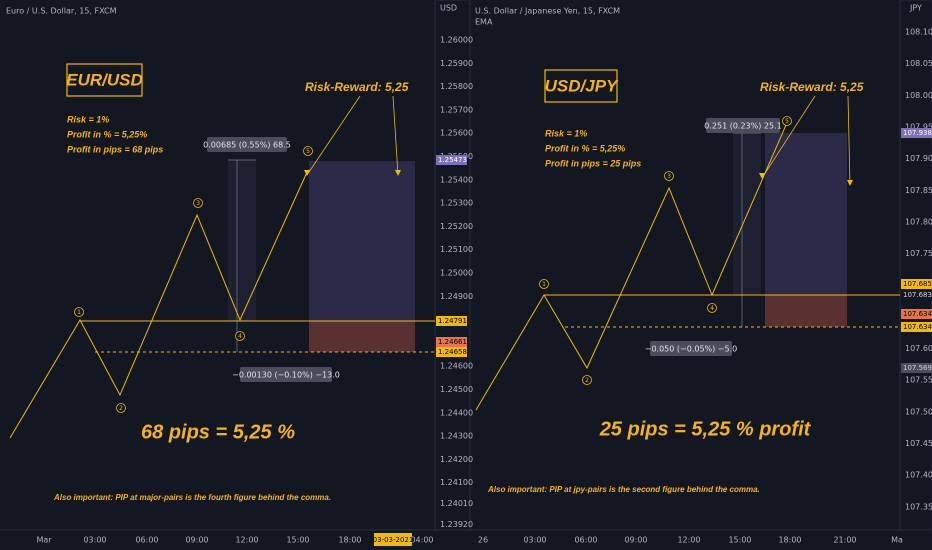  I want to click on price-tick-label: 108.100, so click(918, 32).